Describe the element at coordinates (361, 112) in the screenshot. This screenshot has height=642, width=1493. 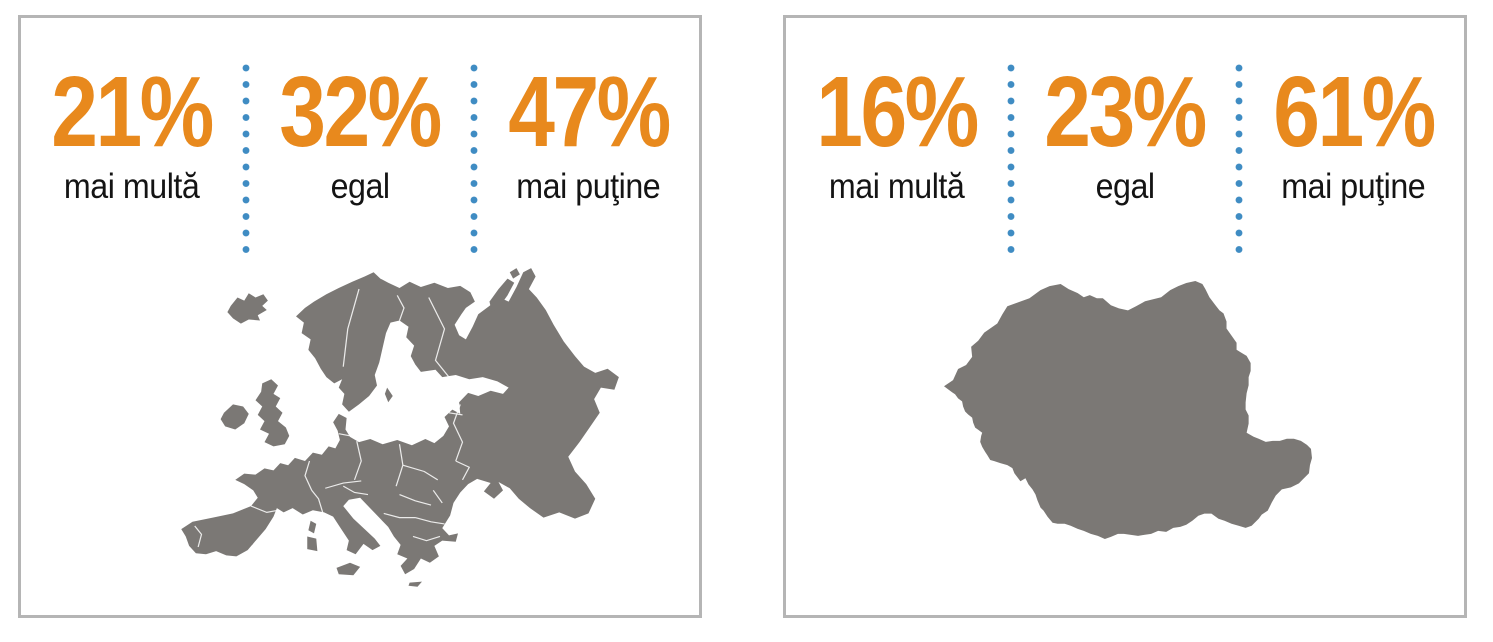
I see `stat-value: 32%` at that location.